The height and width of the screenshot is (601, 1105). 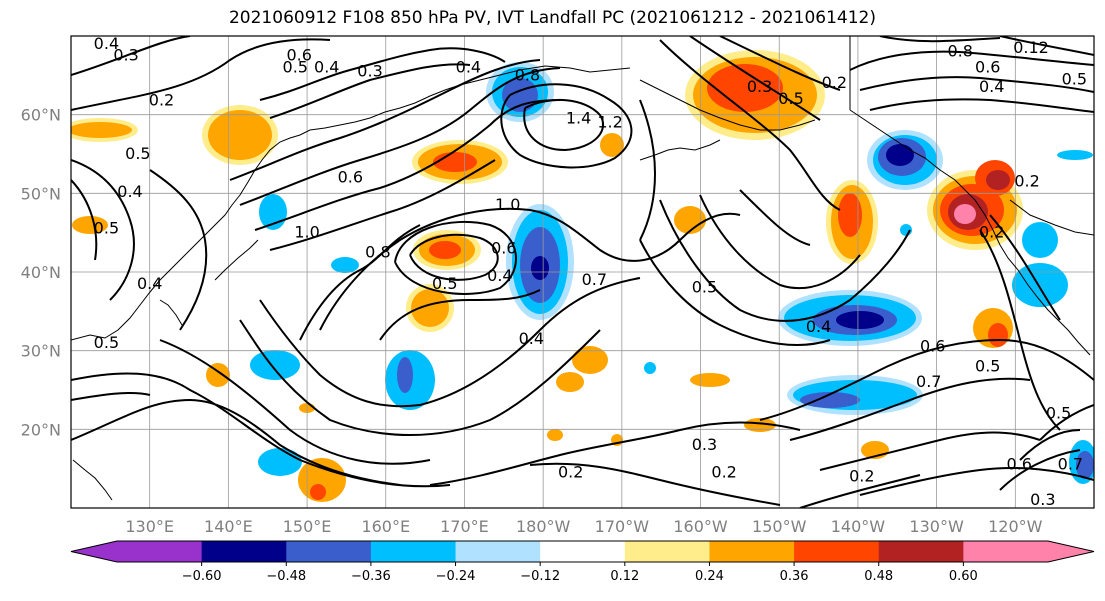 What do you see at coordinates (624, 576) in the screenshot?
I see `colorbar-tick-label: 0.12` at bounding box center [624, 576].